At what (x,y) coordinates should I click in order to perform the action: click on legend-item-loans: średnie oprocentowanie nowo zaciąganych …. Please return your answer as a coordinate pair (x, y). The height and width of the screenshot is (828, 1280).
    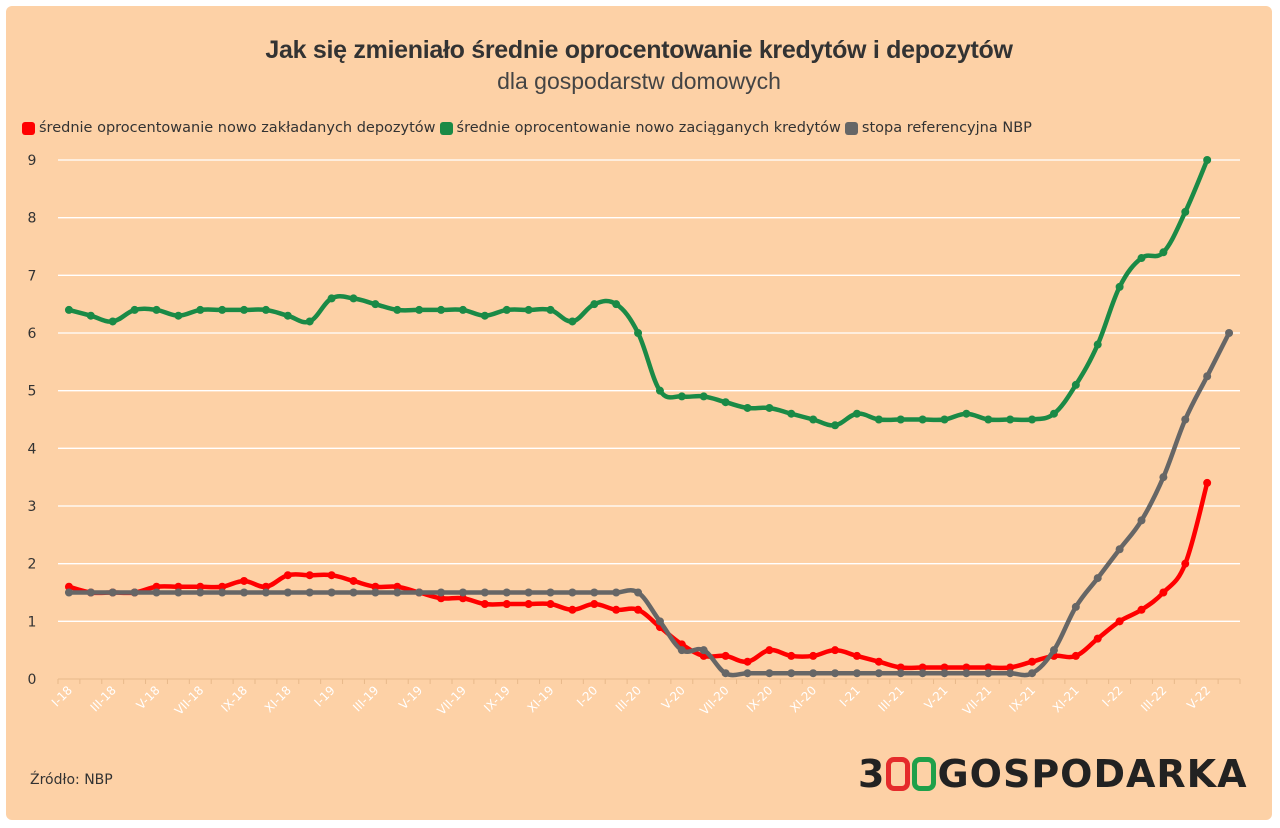
    Looking at the image, I should click on (640, 128).